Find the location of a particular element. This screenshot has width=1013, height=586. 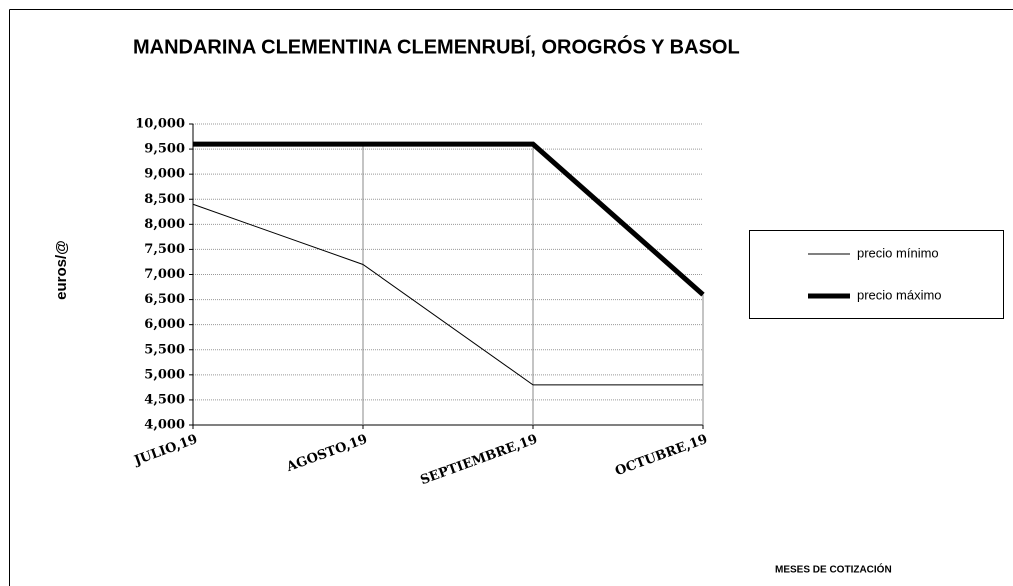

legend-box is located at coordinates (876, 274).